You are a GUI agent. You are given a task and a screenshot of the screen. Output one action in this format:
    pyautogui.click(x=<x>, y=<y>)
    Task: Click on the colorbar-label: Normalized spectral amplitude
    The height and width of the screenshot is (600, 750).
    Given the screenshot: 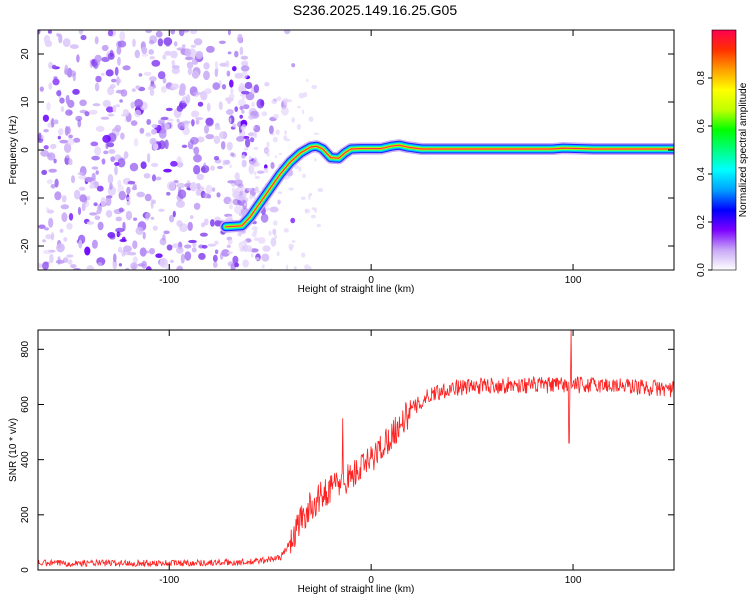 What is the action you would take?
    pyautogui.click(x=743, y=149)
    